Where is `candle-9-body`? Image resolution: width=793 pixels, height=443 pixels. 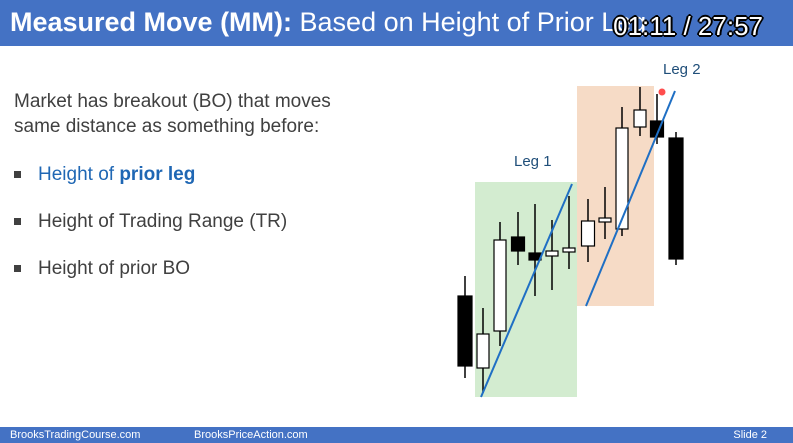
candle-9-body is located at coordinates (605, 220).